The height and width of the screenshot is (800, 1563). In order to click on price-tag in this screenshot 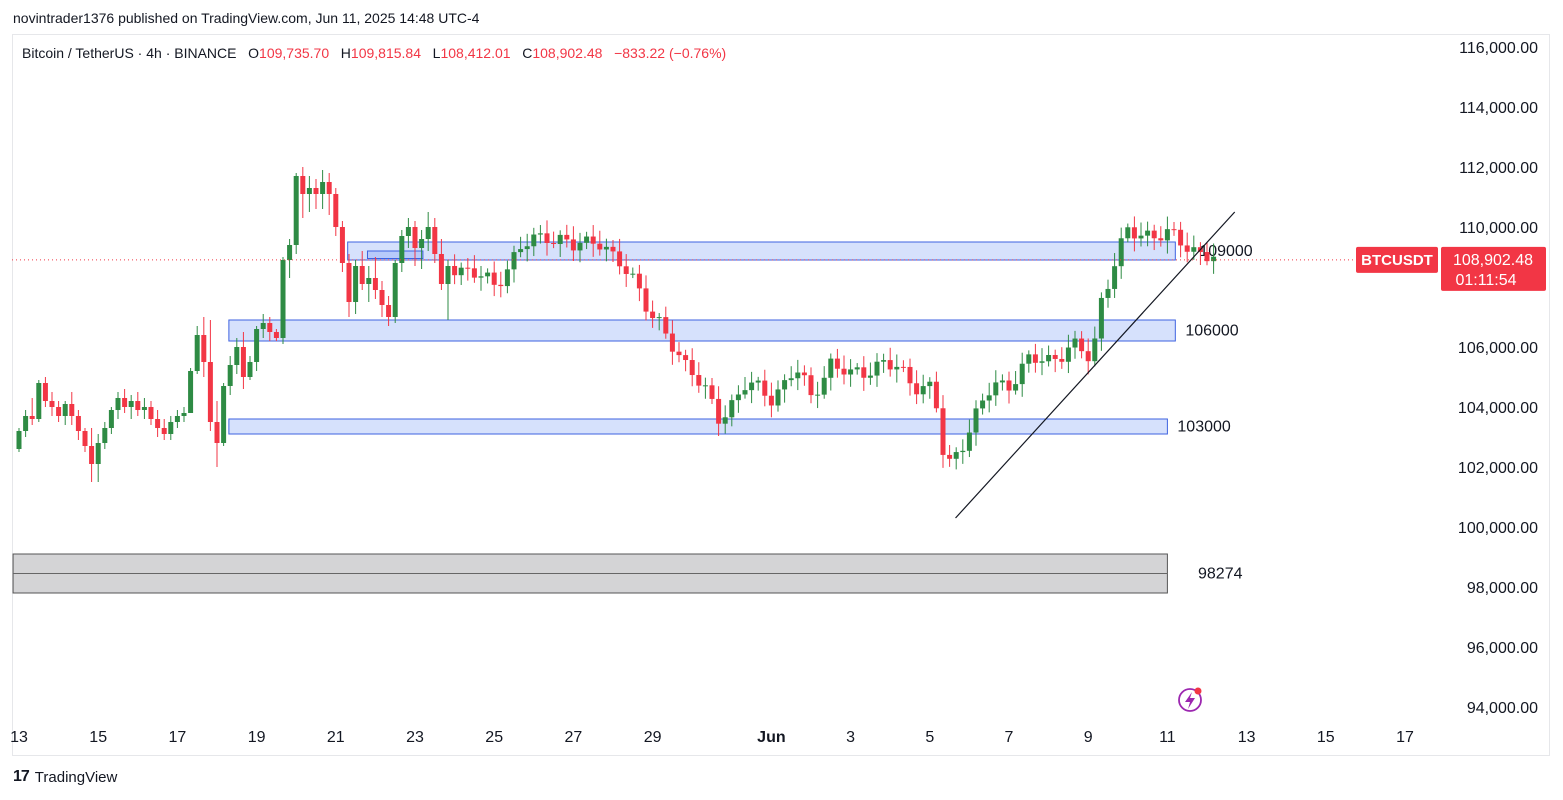, I will do `click(1493, 268)`.